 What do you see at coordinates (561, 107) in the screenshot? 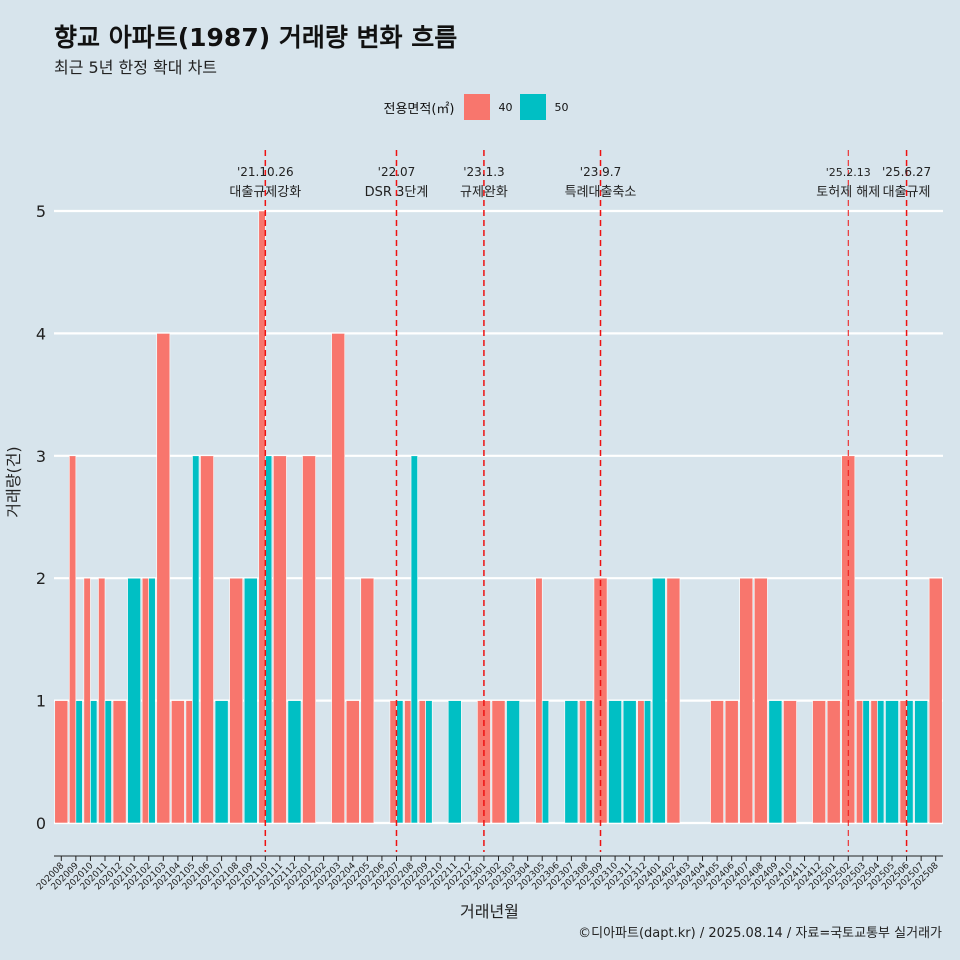
I see `legend-label-50: 50` at bounding box center [561, 107].